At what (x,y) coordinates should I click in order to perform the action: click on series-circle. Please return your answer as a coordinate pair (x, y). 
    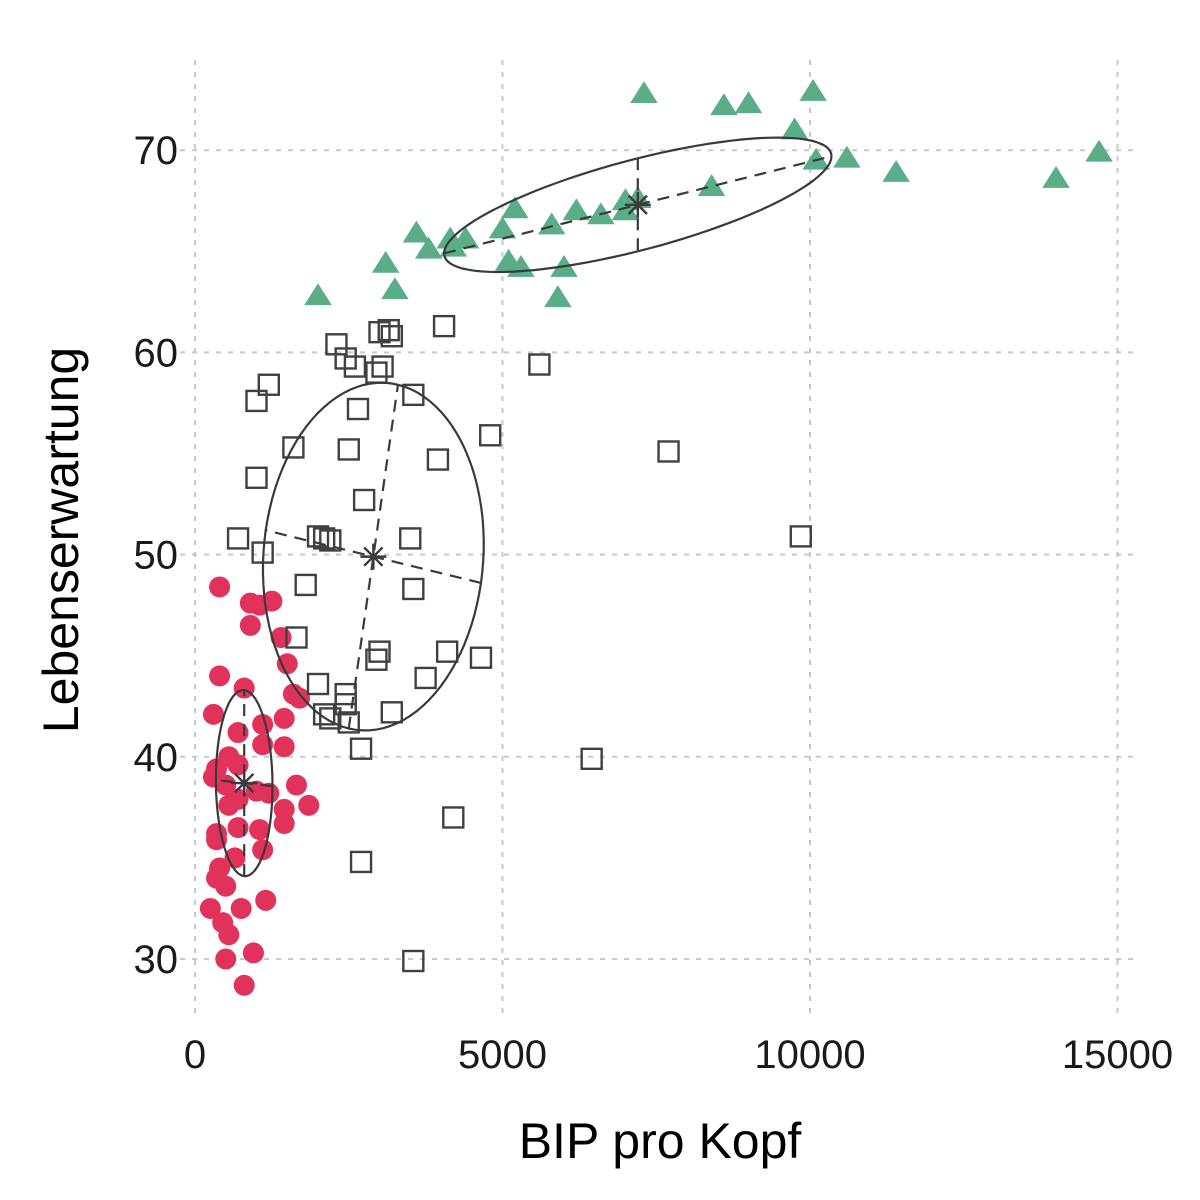
    Looking at the image, I should click on (259, 786).